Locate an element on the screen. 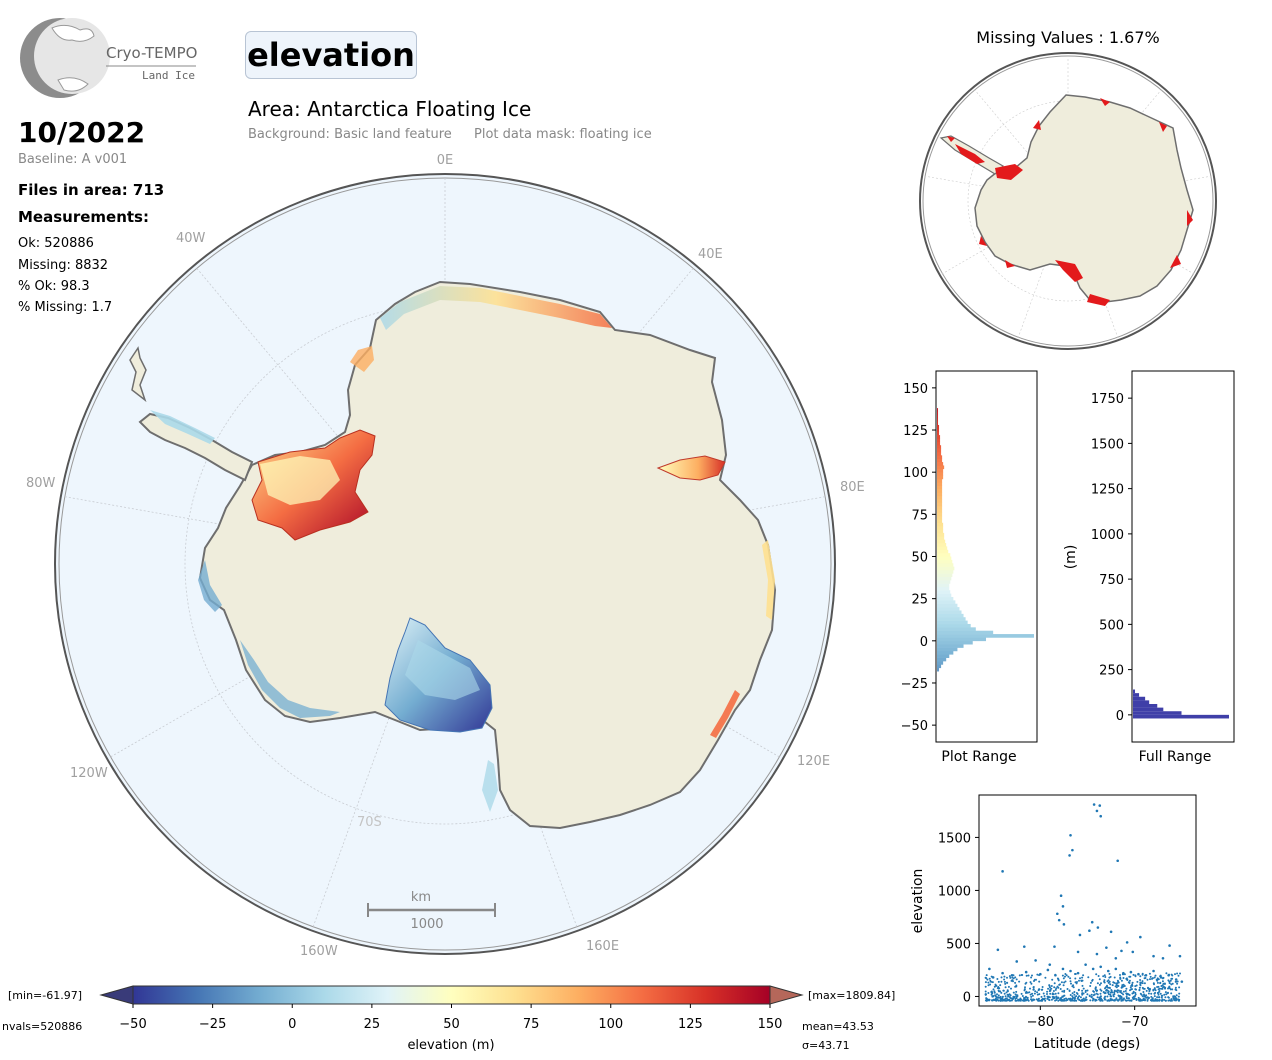  scatter-x-tick-label: −70 is located at coordinates (1134, 1022).